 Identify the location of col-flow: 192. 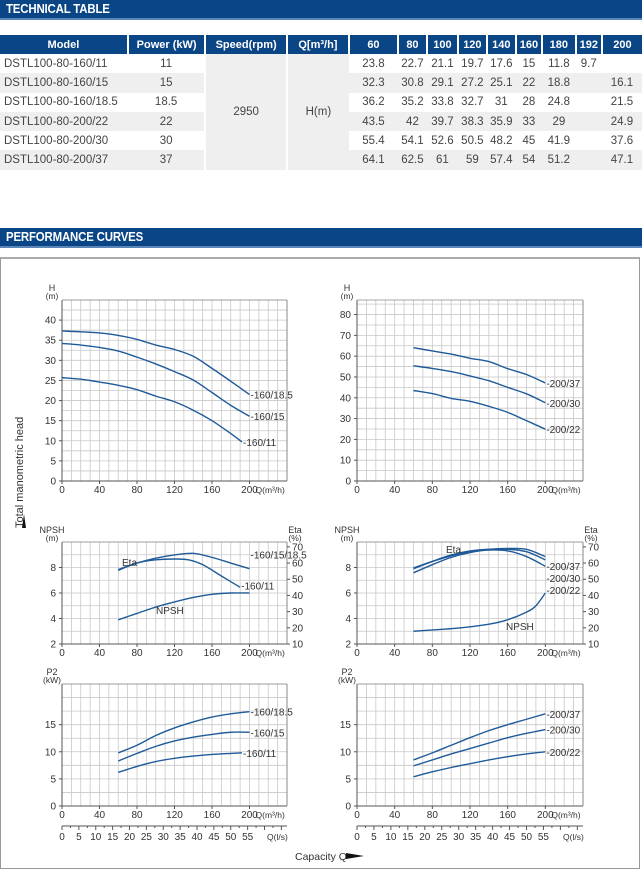
(588, 44).